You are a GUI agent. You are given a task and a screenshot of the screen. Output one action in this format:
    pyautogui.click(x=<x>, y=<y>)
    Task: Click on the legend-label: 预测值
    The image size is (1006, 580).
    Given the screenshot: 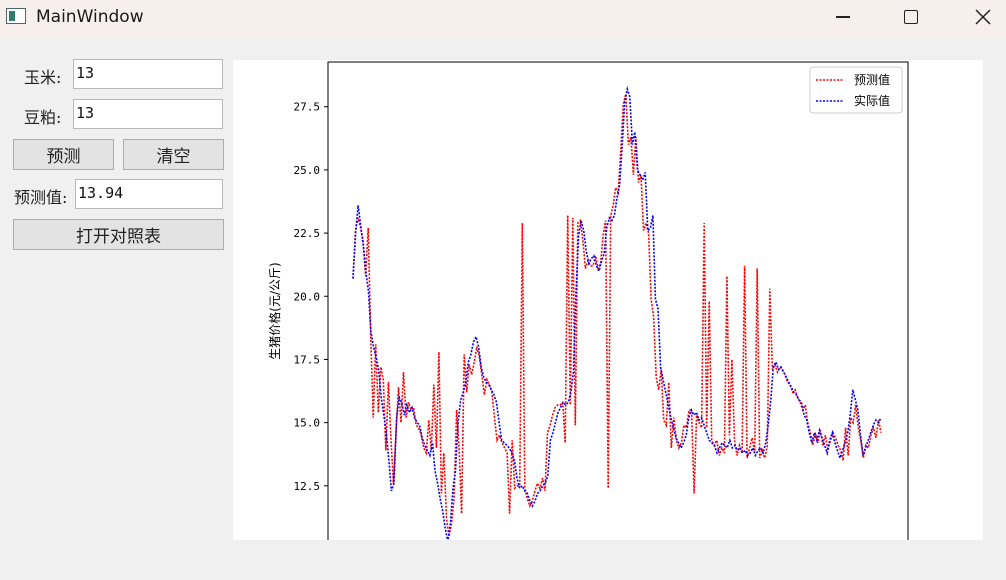 What is the action you would take?
    pyautogui.click(x=872, y=79)
    